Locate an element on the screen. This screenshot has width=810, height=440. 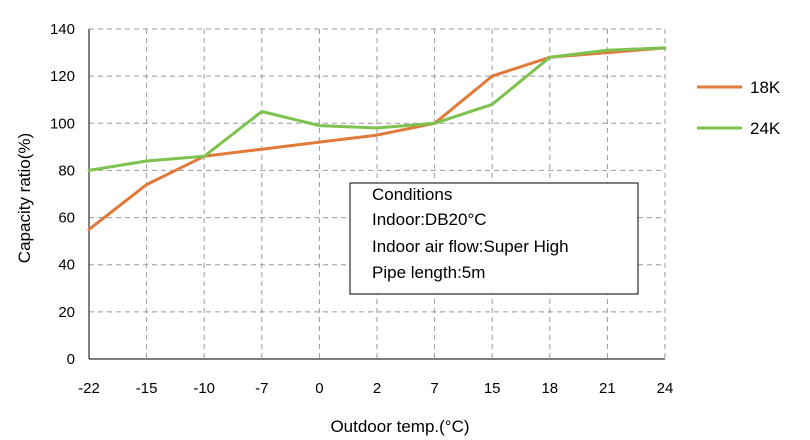
x-tick-label: 21 is located at coordinates (607, 388).